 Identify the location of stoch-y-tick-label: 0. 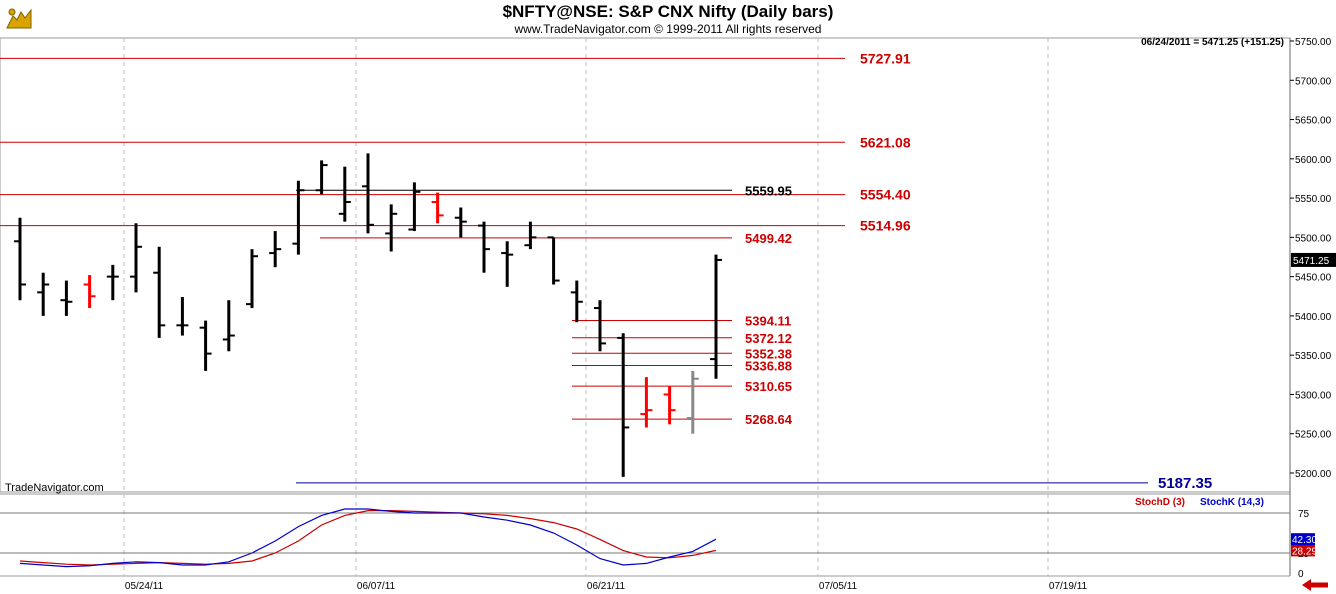
(1301, 574).